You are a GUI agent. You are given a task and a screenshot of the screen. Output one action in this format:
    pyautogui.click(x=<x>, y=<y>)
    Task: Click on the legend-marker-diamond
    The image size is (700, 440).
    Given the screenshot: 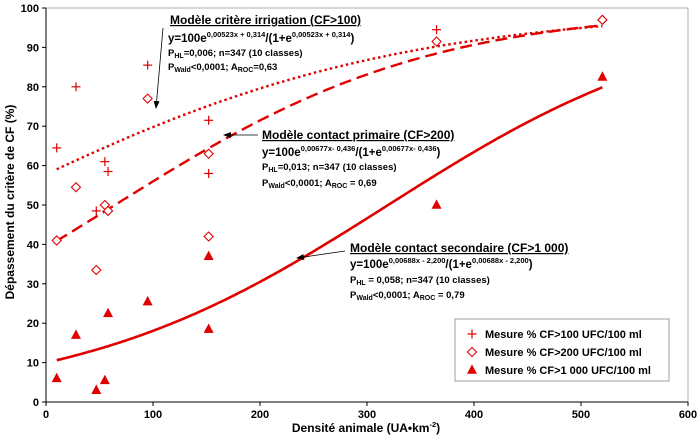 What is the action you would take?
    pyautogui.click(x=472, y=352)
    